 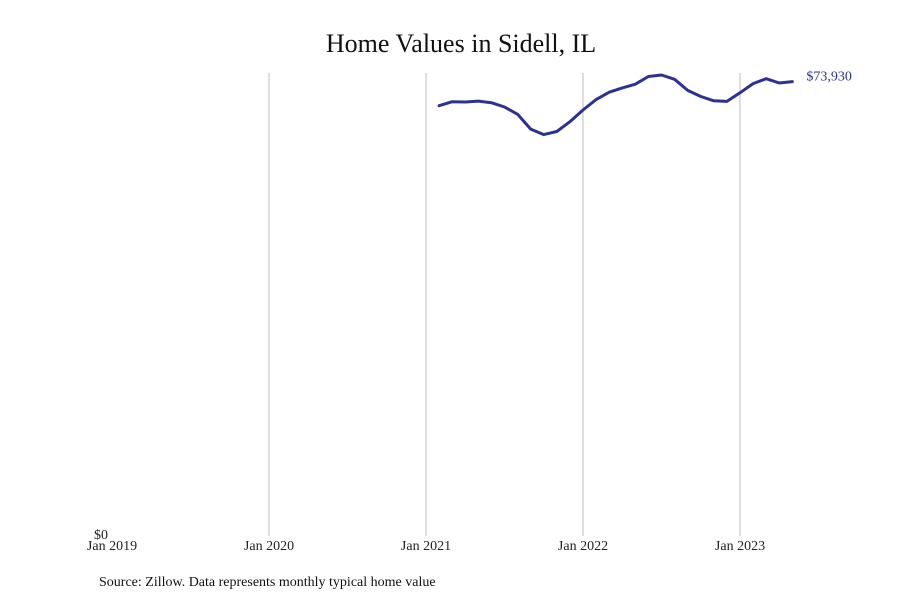 What do you see at coordinates (829, 77) in the screenshot?
I see `series-end-label: $73,930` at bounding box center [829, 77].